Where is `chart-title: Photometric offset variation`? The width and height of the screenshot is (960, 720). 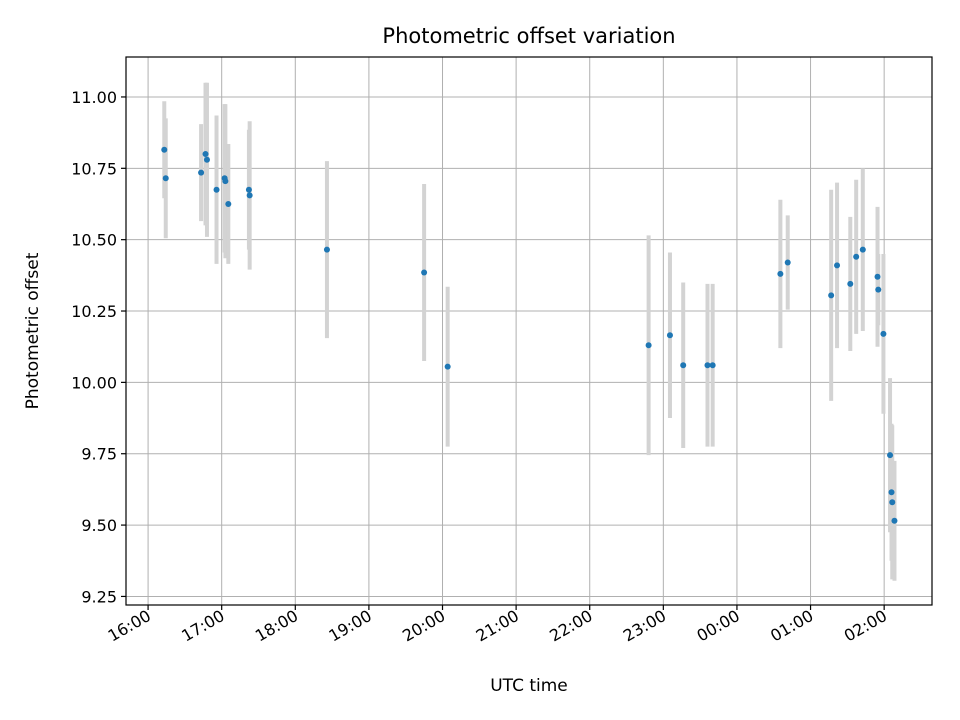
chart-title: Photometric offset variation is located at coordinates (528, 36).